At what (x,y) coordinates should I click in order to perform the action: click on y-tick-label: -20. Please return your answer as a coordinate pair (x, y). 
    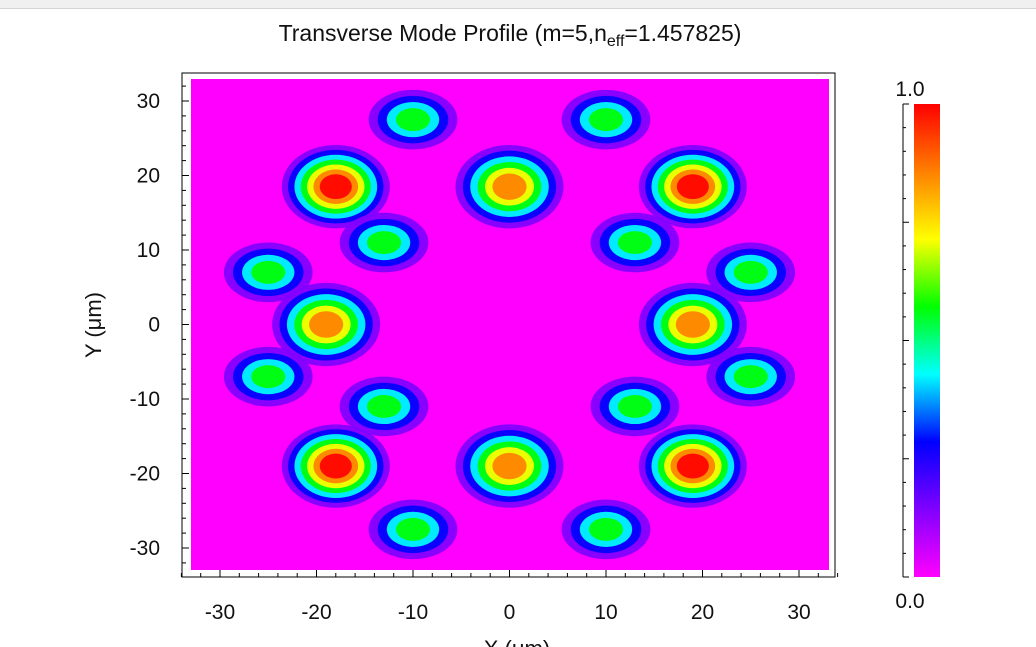
    Looking at the image, I should click on (145, 474).